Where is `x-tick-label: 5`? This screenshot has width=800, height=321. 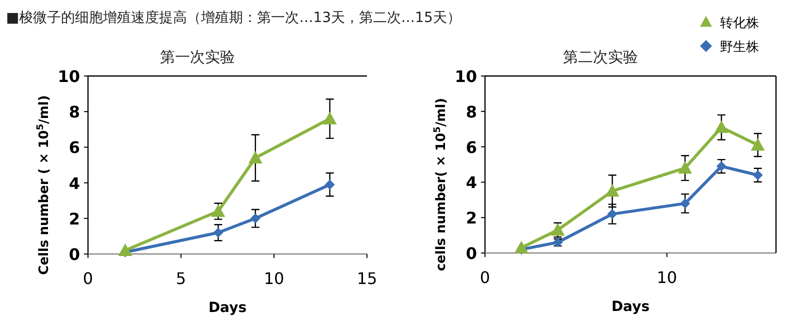
x-tick-label: 5 is located at coordinates (181, 278).